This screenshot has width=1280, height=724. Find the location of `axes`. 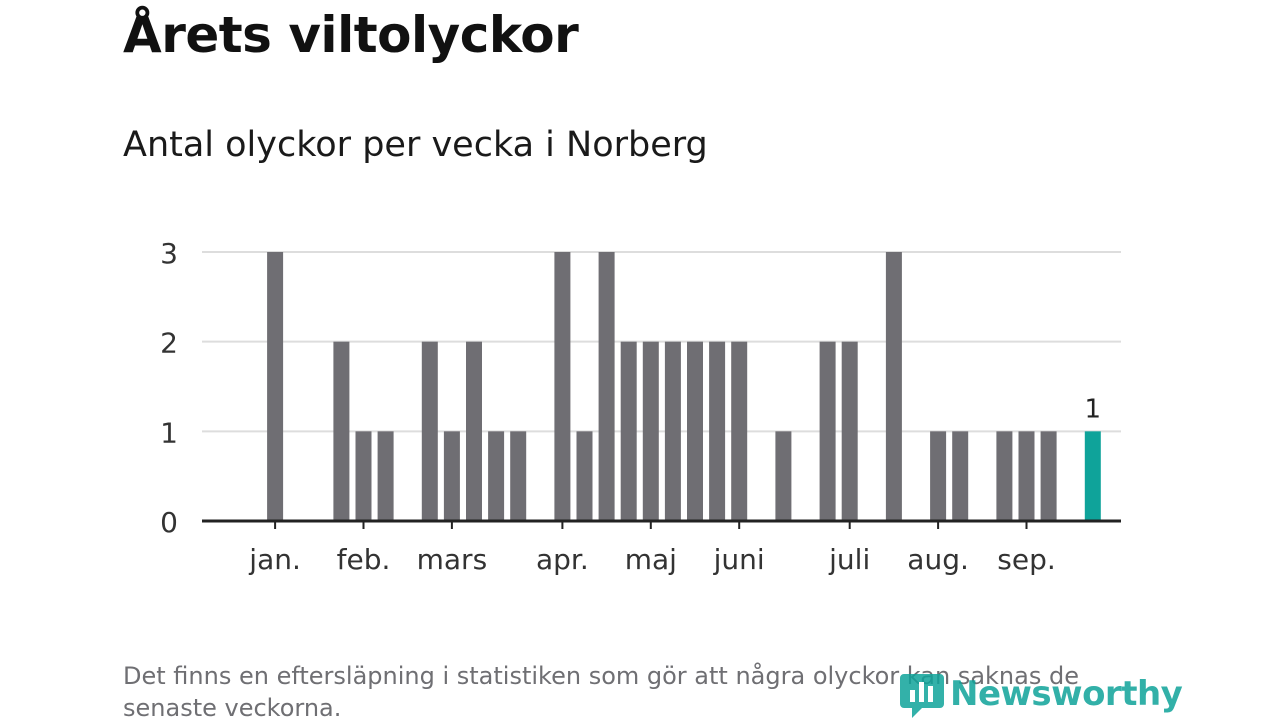

axes is located at coordinates (661, 524).